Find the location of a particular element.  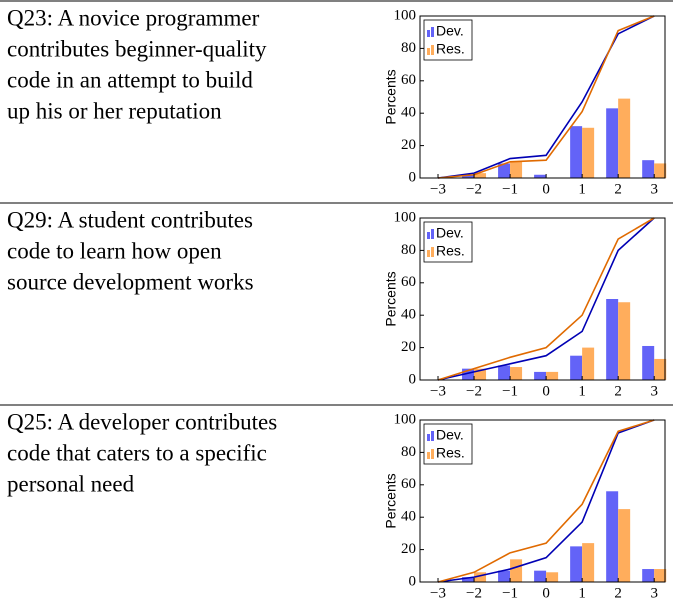

question-line: Q25: A developer contributes is located at coordinates (142, 421).